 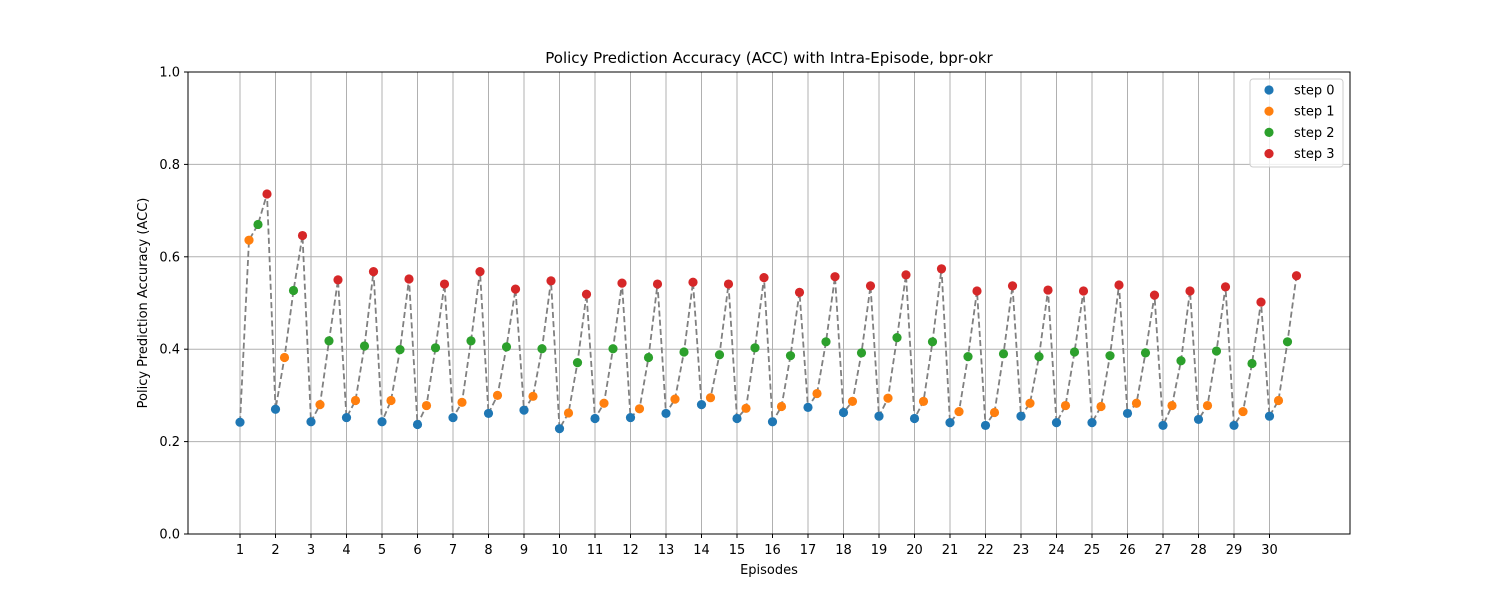 What do you see at coordinates (488, 550) in the screenshot?
I see `x-tick-label: 8` at bounding box center [488, 550].